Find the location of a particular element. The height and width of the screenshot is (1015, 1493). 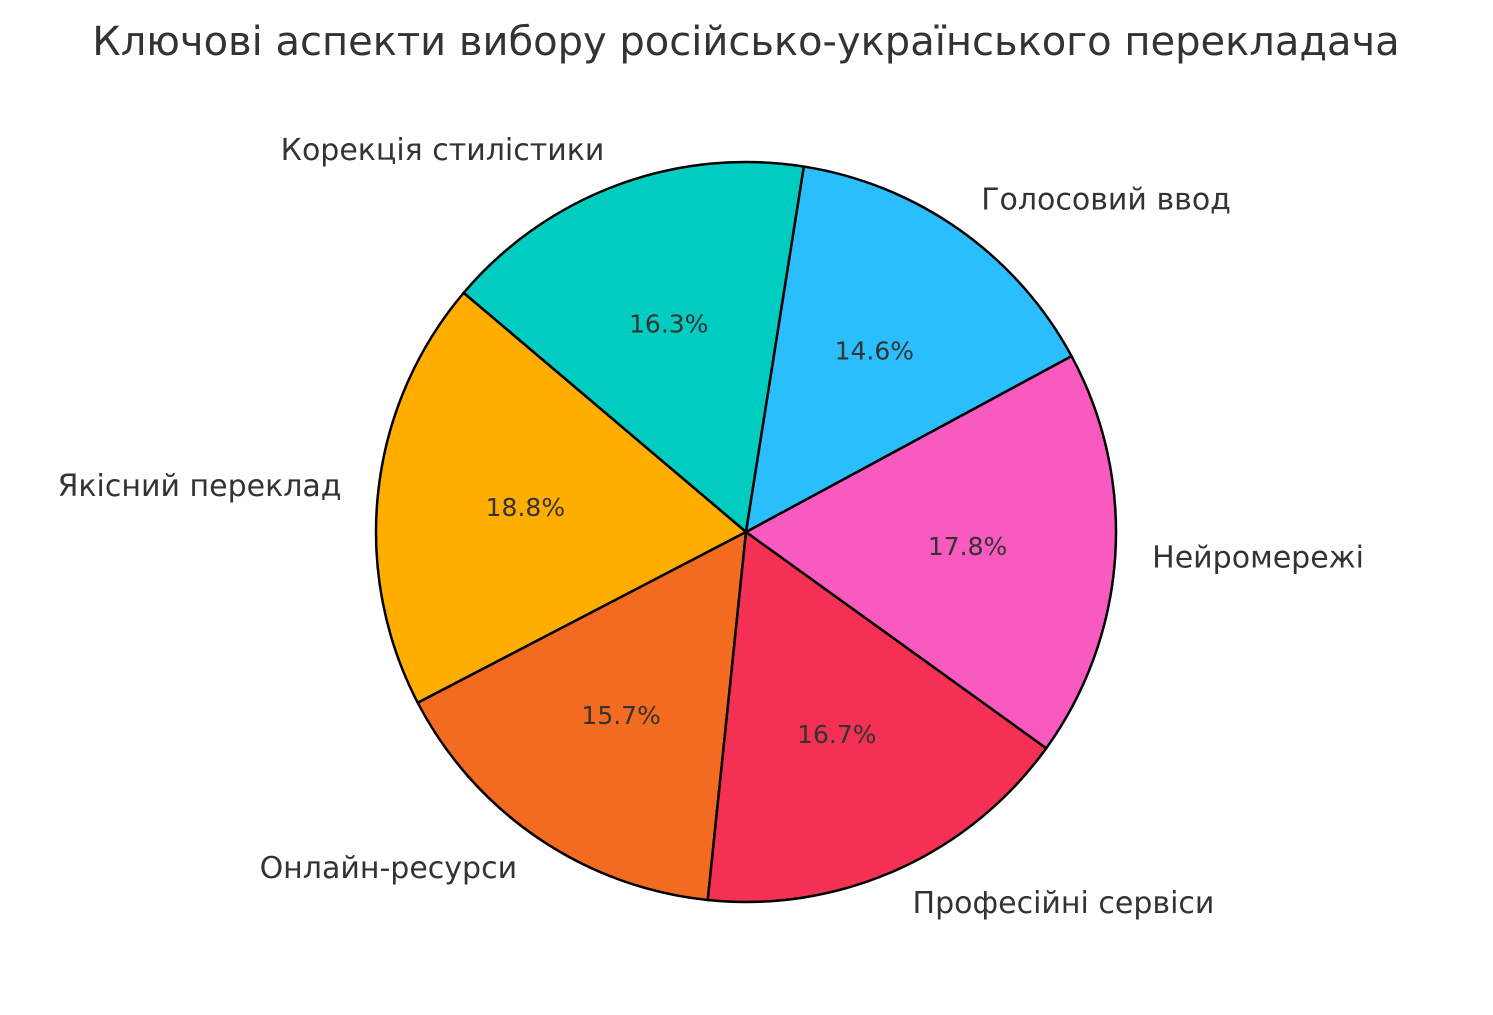

slice-label: Голосовий ввод is located at coordinates (1106, 199).